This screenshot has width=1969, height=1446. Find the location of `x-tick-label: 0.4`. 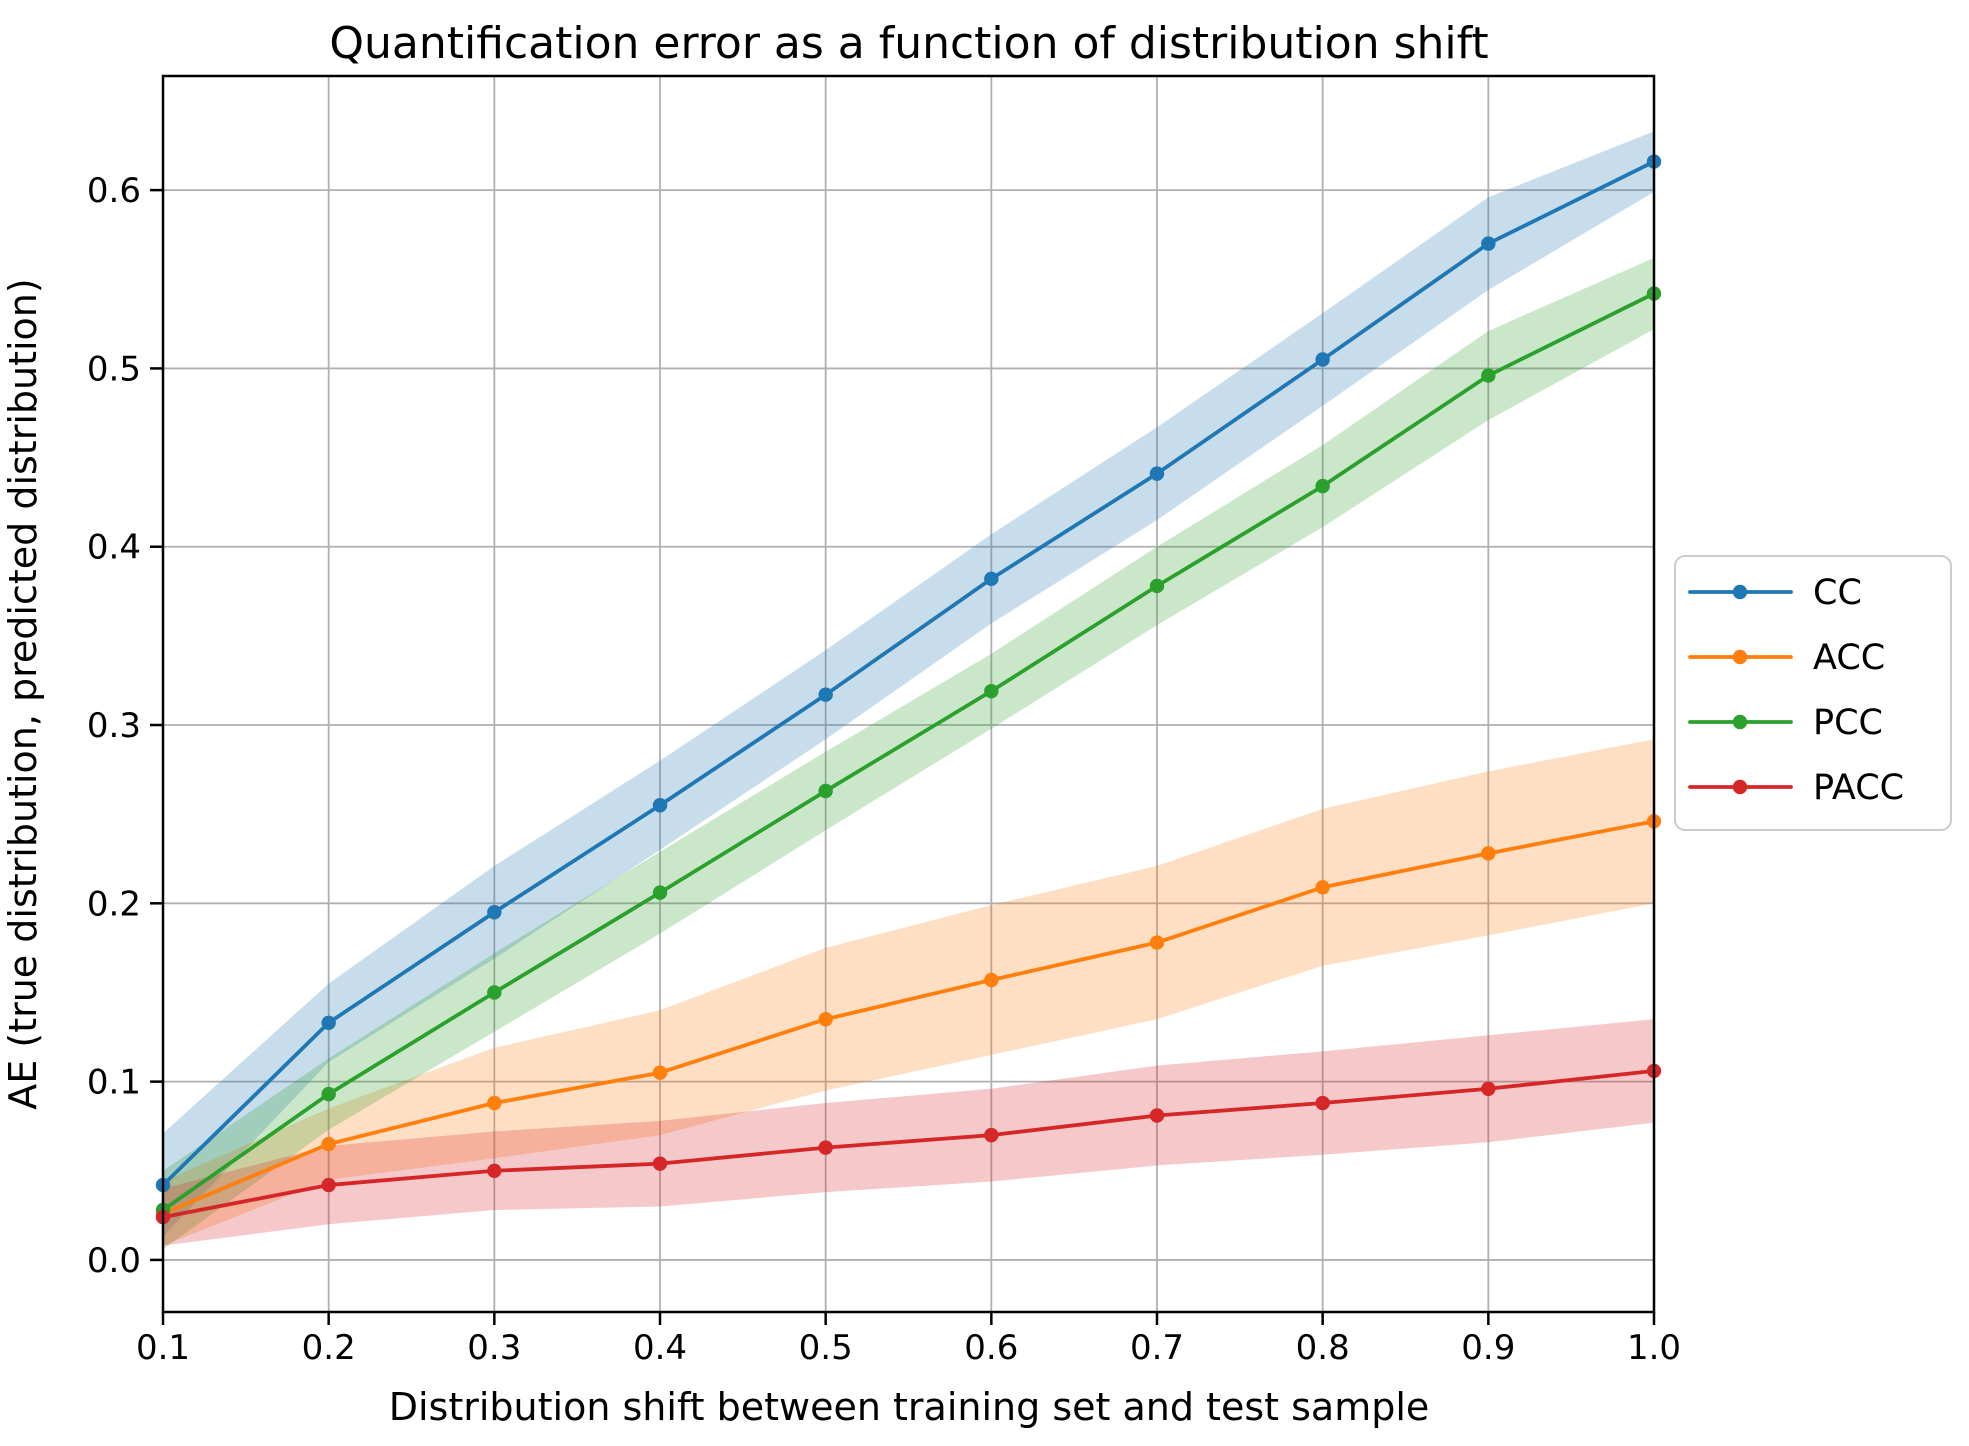

x-tick-label: 0.4 is located at coordinates (660, 1348).